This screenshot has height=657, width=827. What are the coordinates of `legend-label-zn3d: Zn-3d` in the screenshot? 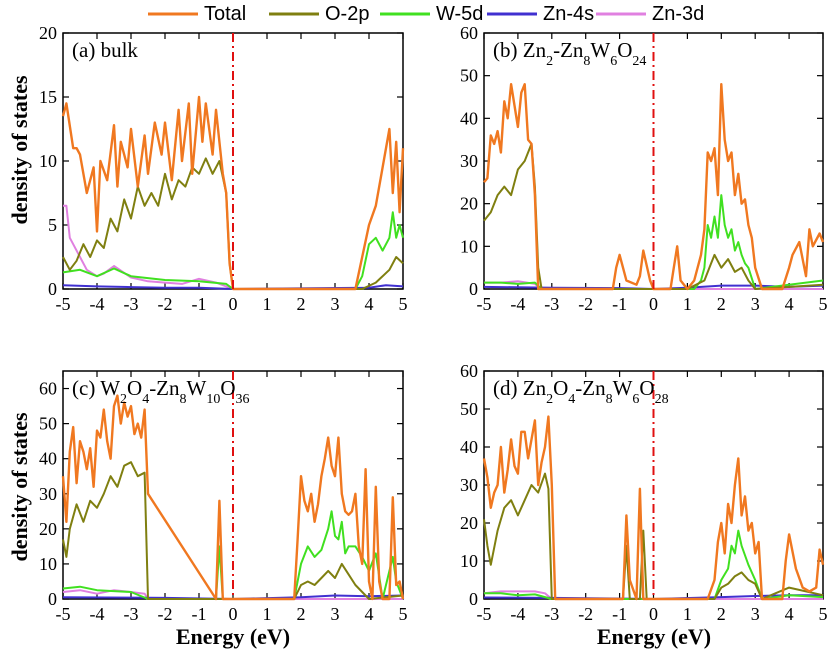 It's located at (678, 14).